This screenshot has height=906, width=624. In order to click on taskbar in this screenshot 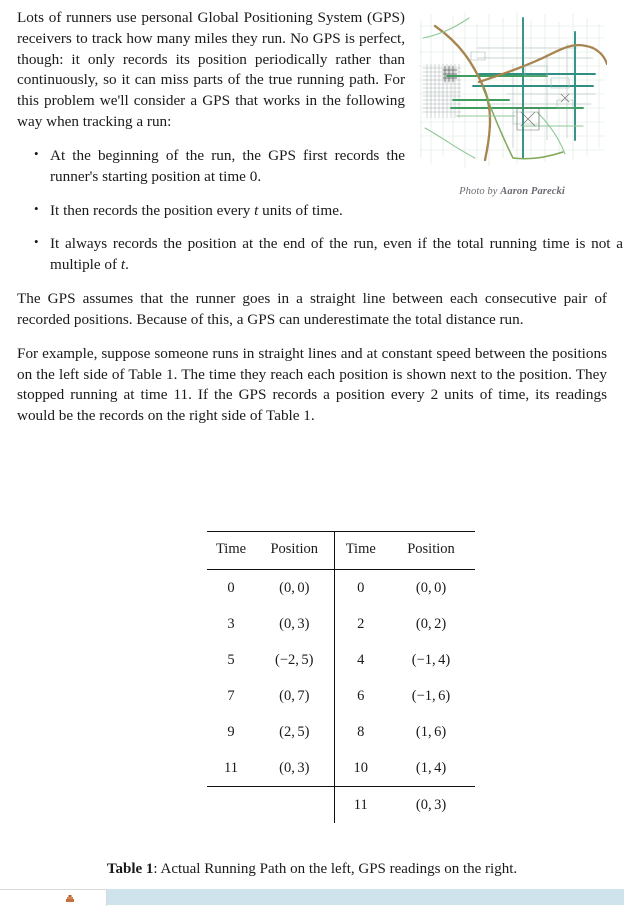, I will do `click(312, 897)`.